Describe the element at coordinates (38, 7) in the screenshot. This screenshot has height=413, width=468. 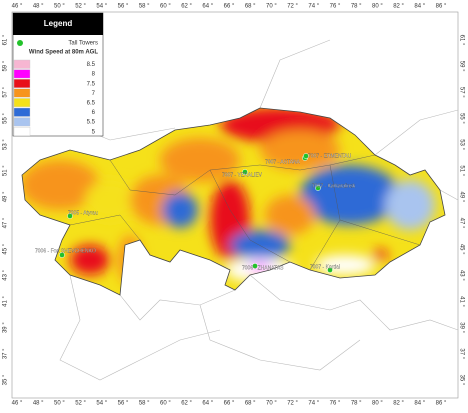
I see `lon-label: 48 °` at that location.